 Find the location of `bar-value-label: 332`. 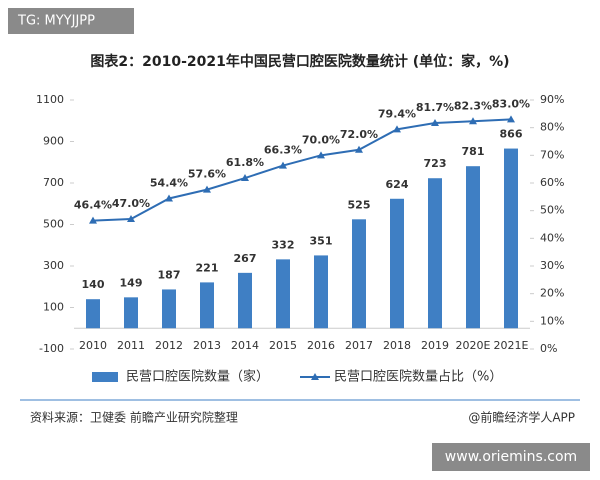

bar-value-label: 332 is located at coordinates (283, 244).